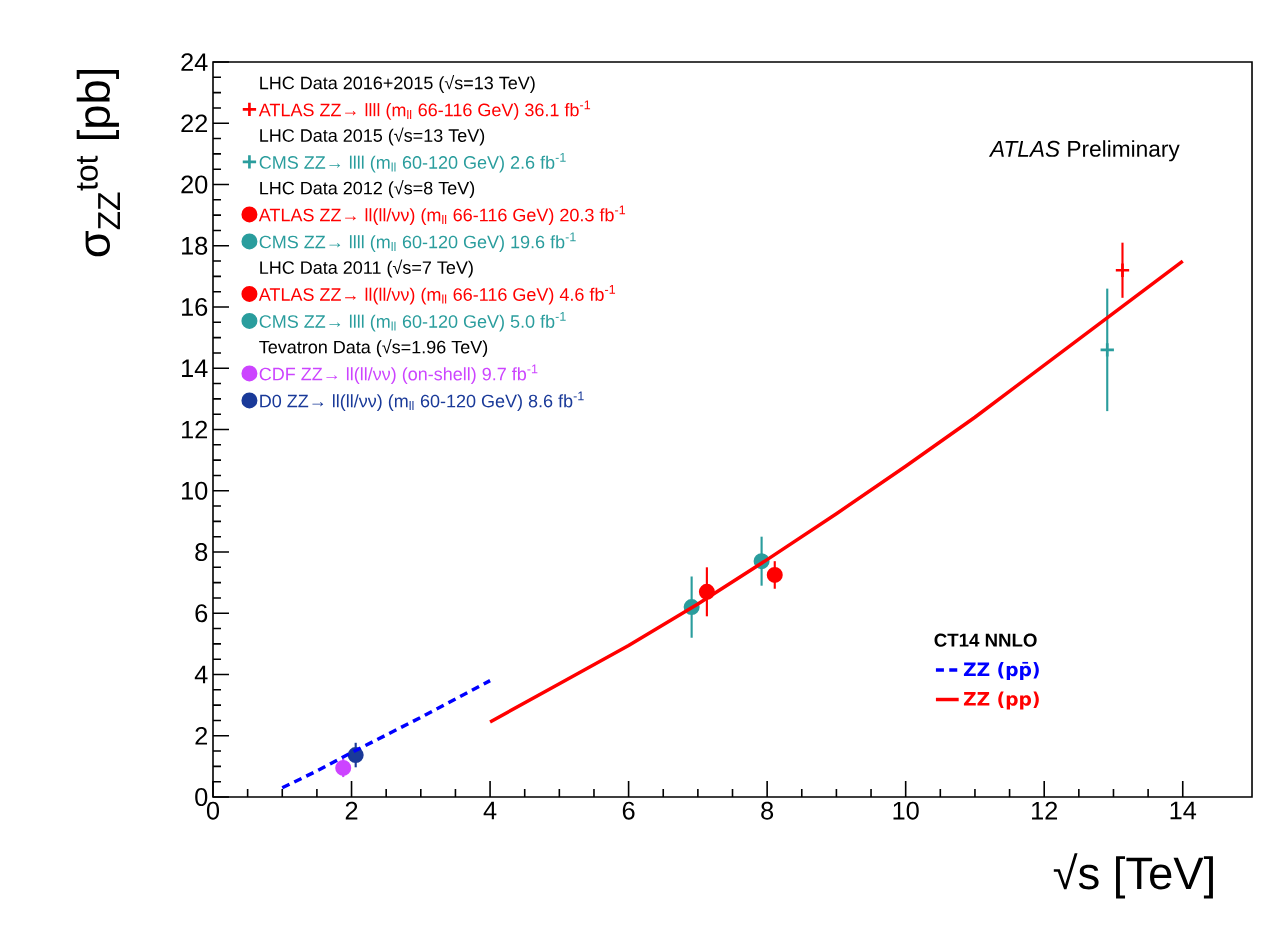  What do you see at coordinates (194, 123) in the screenshot?
I see `y-tick-label: 22` at bounding box center [194, 123].